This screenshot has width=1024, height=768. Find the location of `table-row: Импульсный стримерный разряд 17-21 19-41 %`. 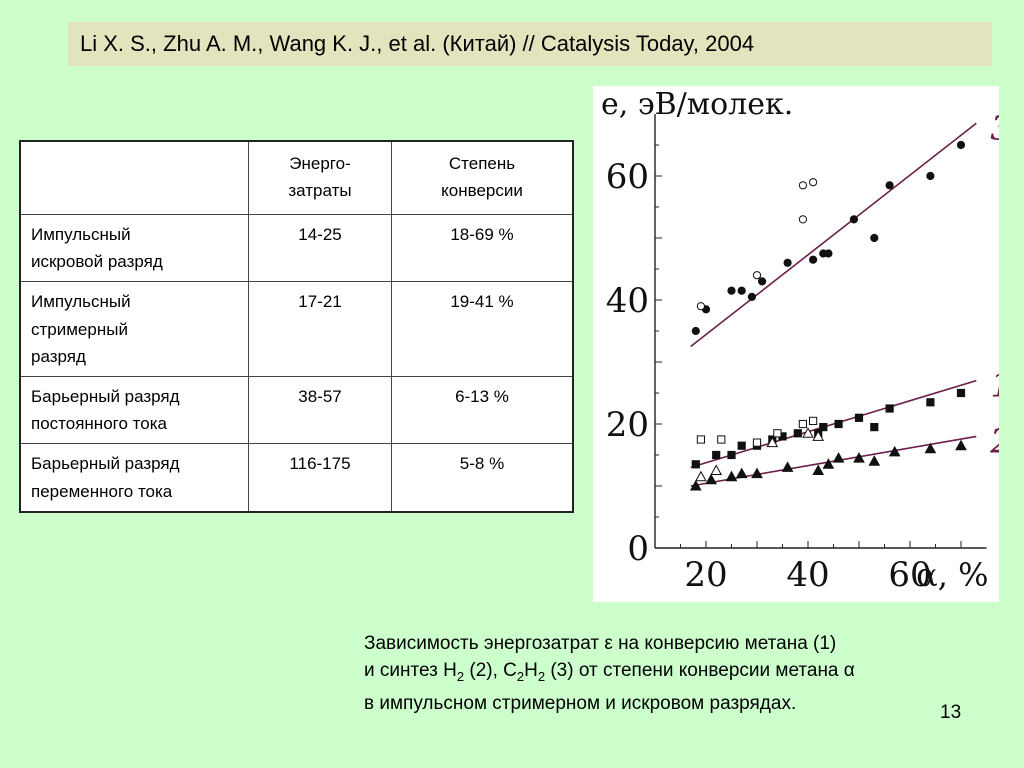

table-row: Импульсный стримерный разряд 17-21 19-41 % is located at coordinates (296, 329).